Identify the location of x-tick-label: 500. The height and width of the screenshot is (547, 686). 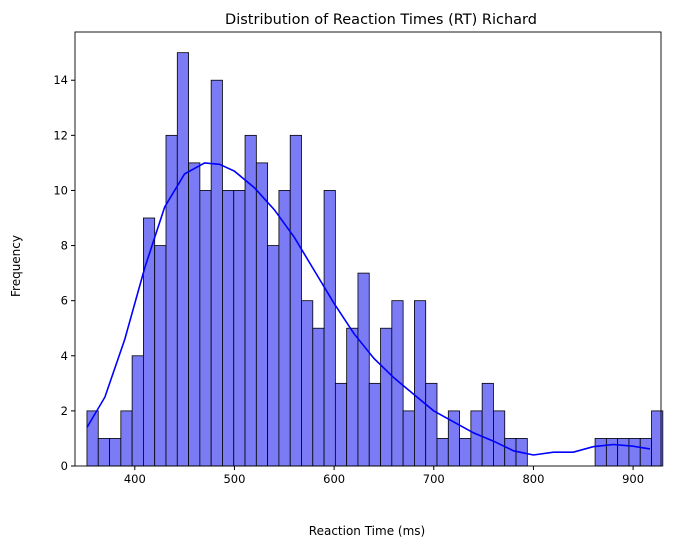
(234, 479).